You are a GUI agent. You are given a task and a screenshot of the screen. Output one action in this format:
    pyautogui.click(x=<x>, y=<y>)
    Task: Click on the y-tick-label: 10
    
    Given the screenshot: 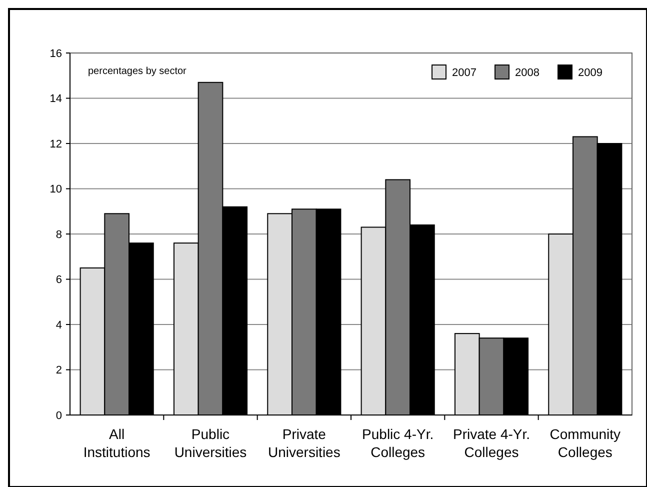 What is the action you would take?
    pyautogui.click(x=56, y=190)
    